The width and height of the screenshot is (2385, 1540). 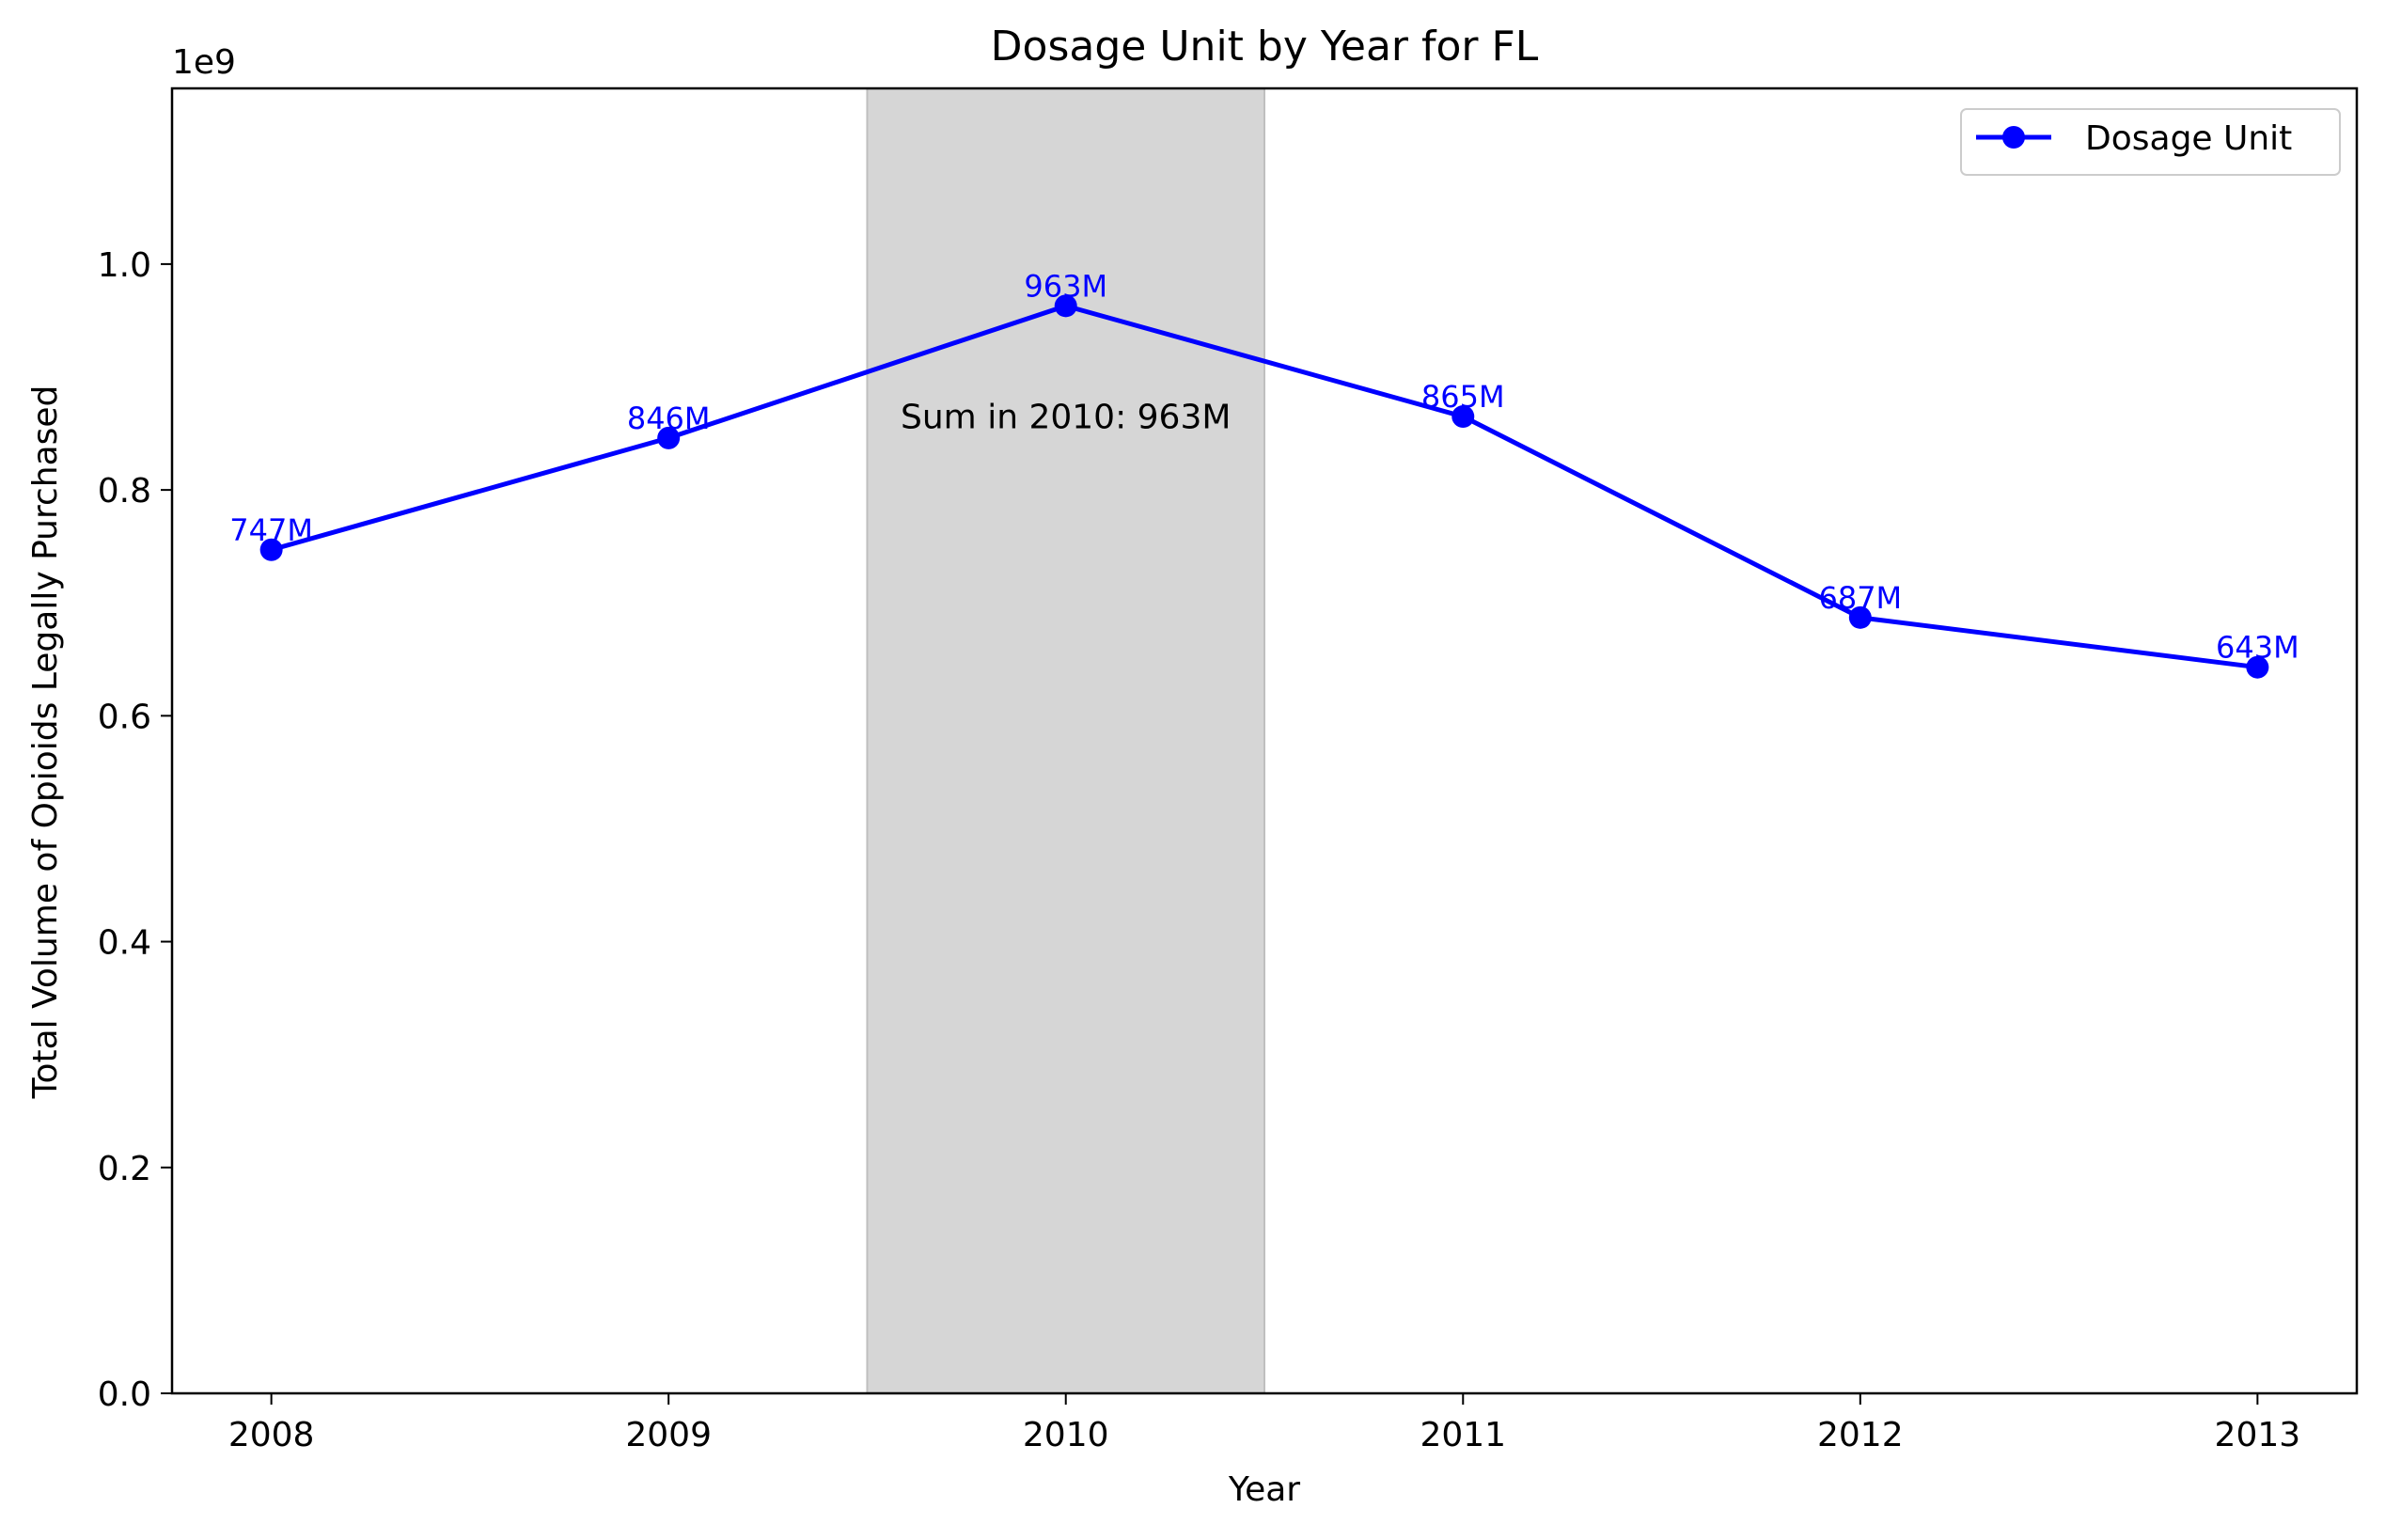 What do you see at coordinates (2188, 138) in the screenshot?
I see `legend-label: Dosage Unit` at bounding box center [2188, 138].